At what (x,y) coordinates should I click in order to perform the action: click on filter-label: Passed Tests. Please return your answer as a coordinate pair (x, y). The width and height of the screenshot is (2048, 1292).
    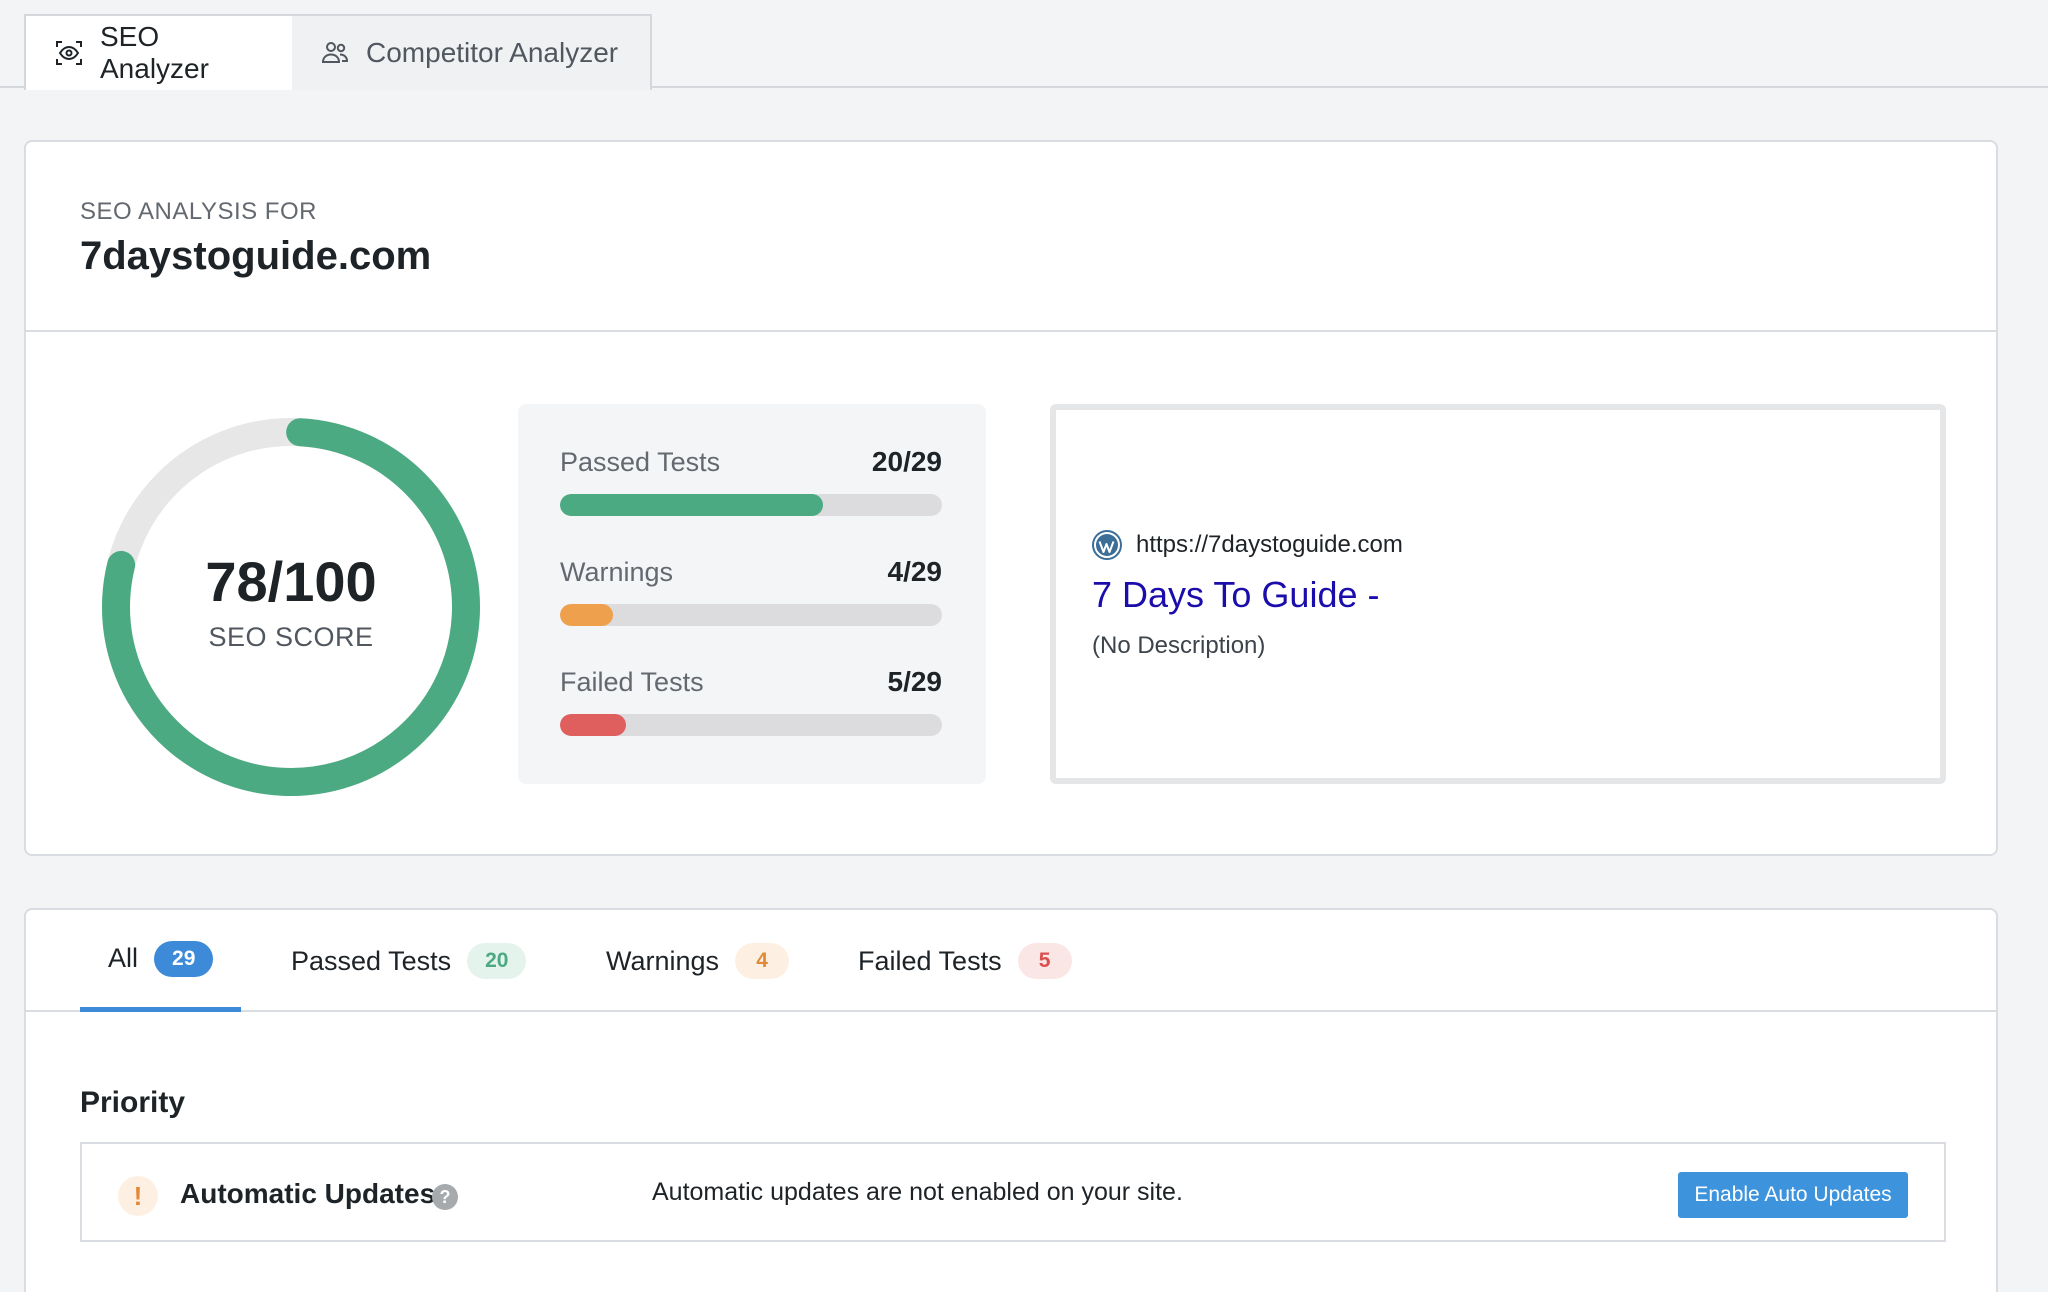
    Looking at the image, I should click on (371, 960).